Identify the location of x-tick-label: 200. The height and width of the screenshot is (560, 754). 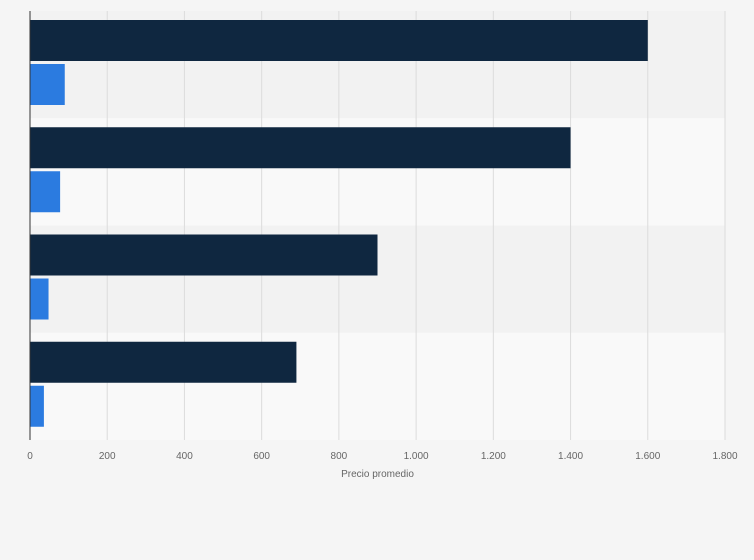
(107, 456).